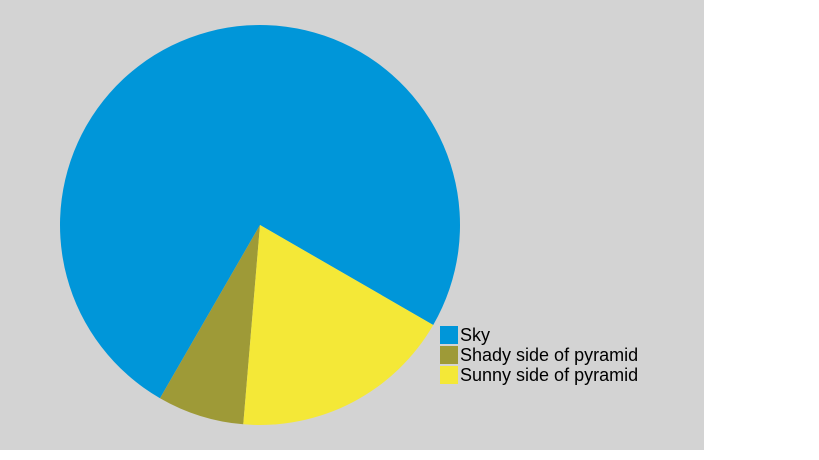 The height and width of the screenshot is (460, 819). I want to click on legend-swatch-shady-side-of-pyramid, so click(449, 355).